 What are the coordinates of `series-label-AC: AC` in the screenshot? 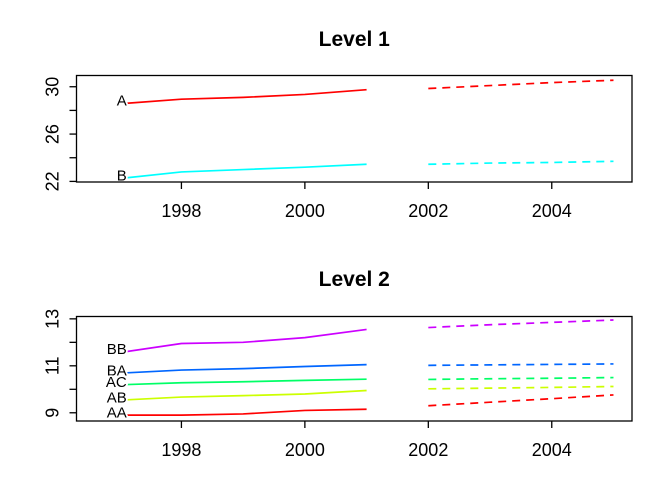 It's located at (116, 382).